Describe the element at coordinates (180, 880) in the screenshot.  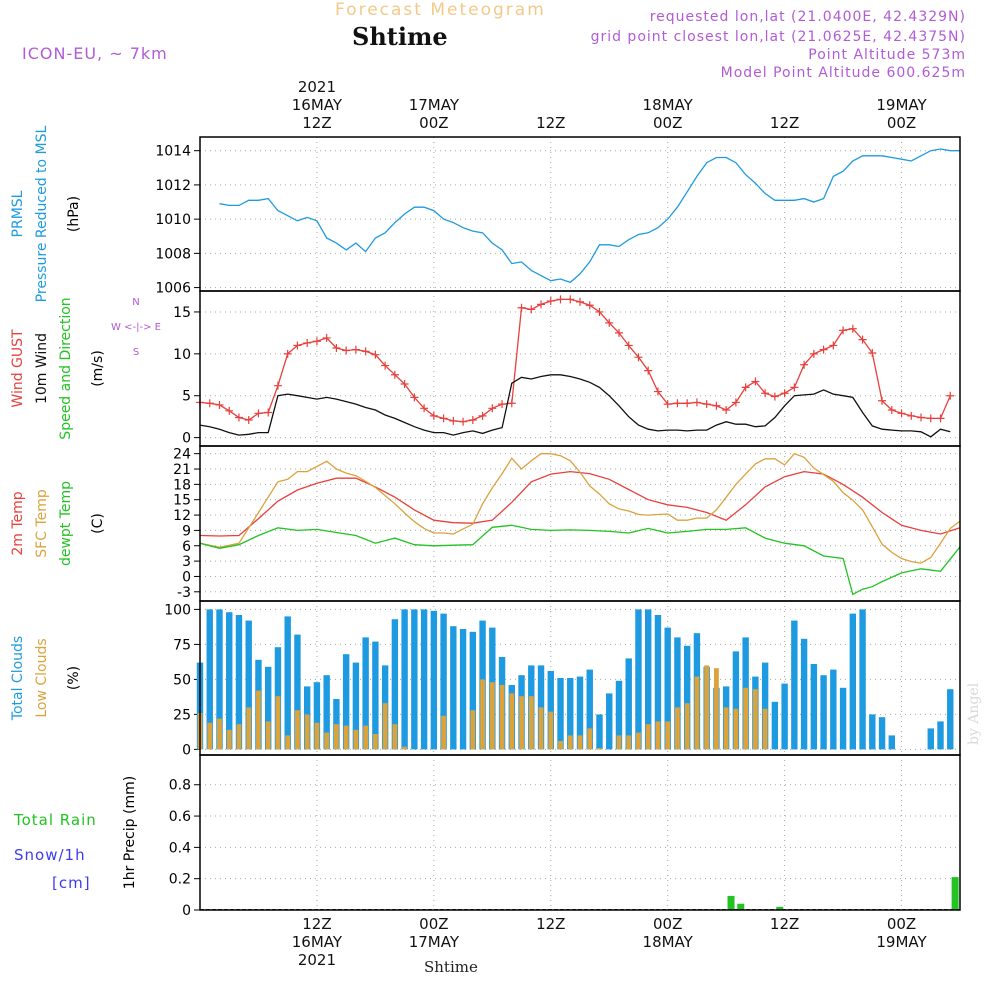
I see `y-tick-label: 0.2` at that location.